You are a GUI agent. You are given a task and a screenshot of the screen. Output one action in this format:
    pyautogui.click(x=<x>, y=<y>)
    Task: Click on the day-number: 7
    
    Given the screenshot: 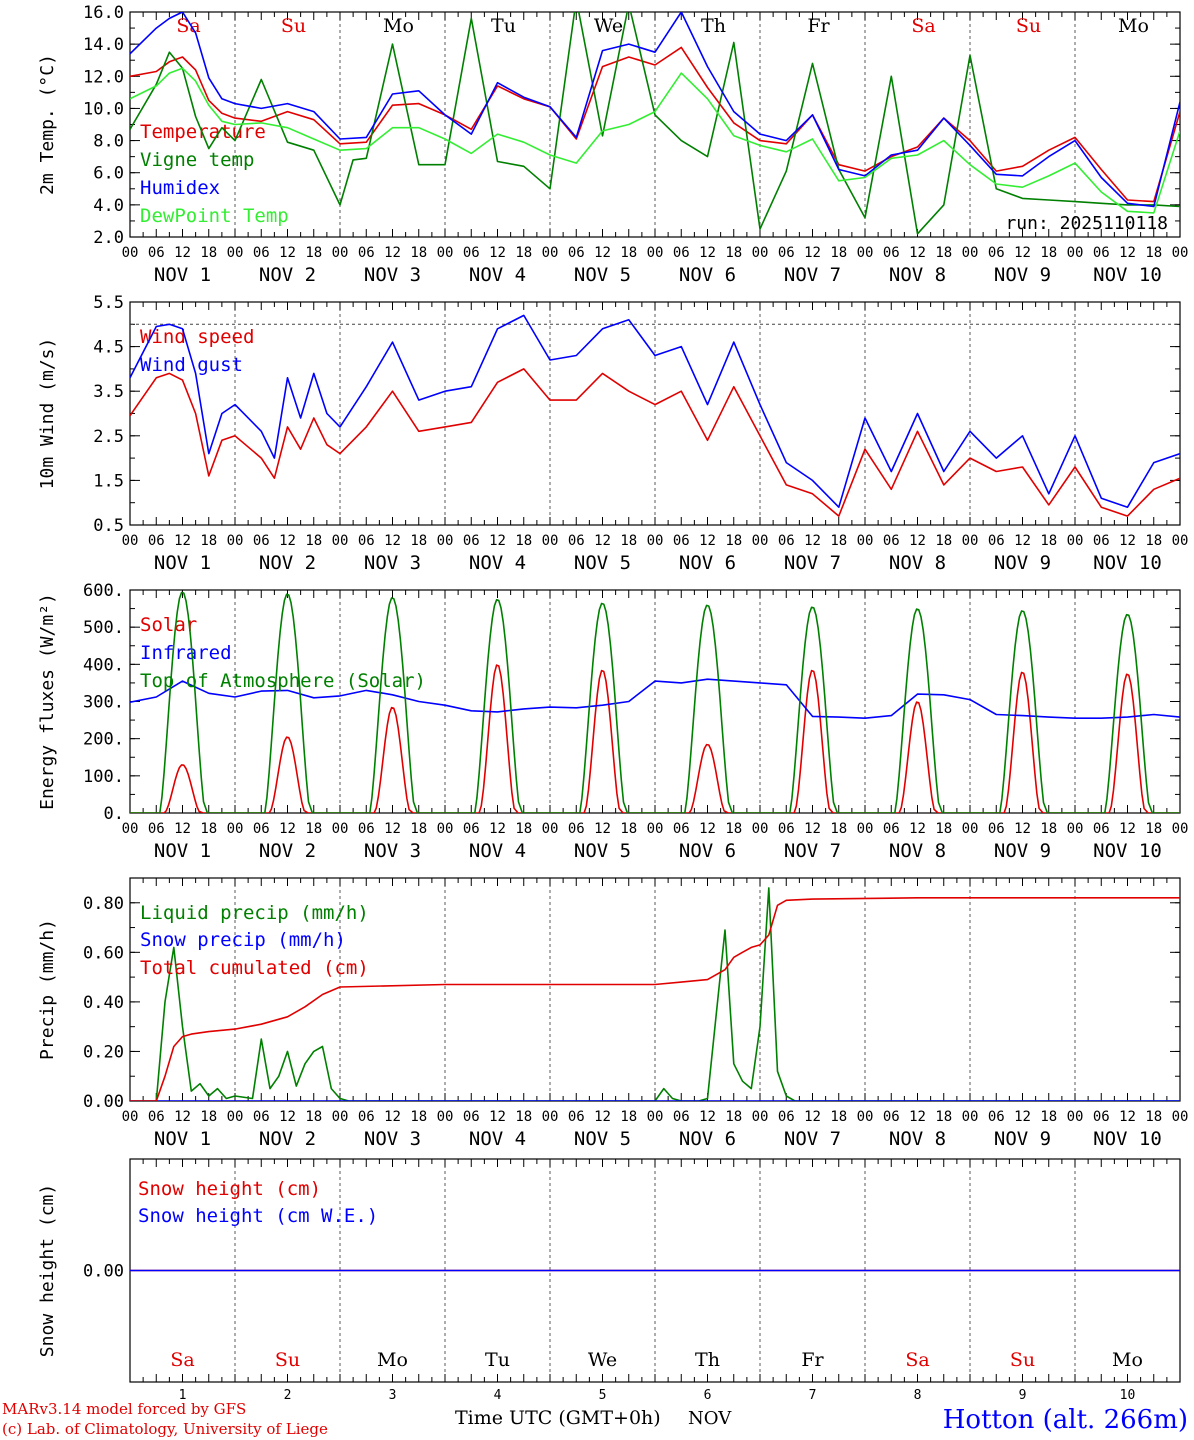 What is the action you would take?
    pyautogui.click(x=813, y=1395)
    